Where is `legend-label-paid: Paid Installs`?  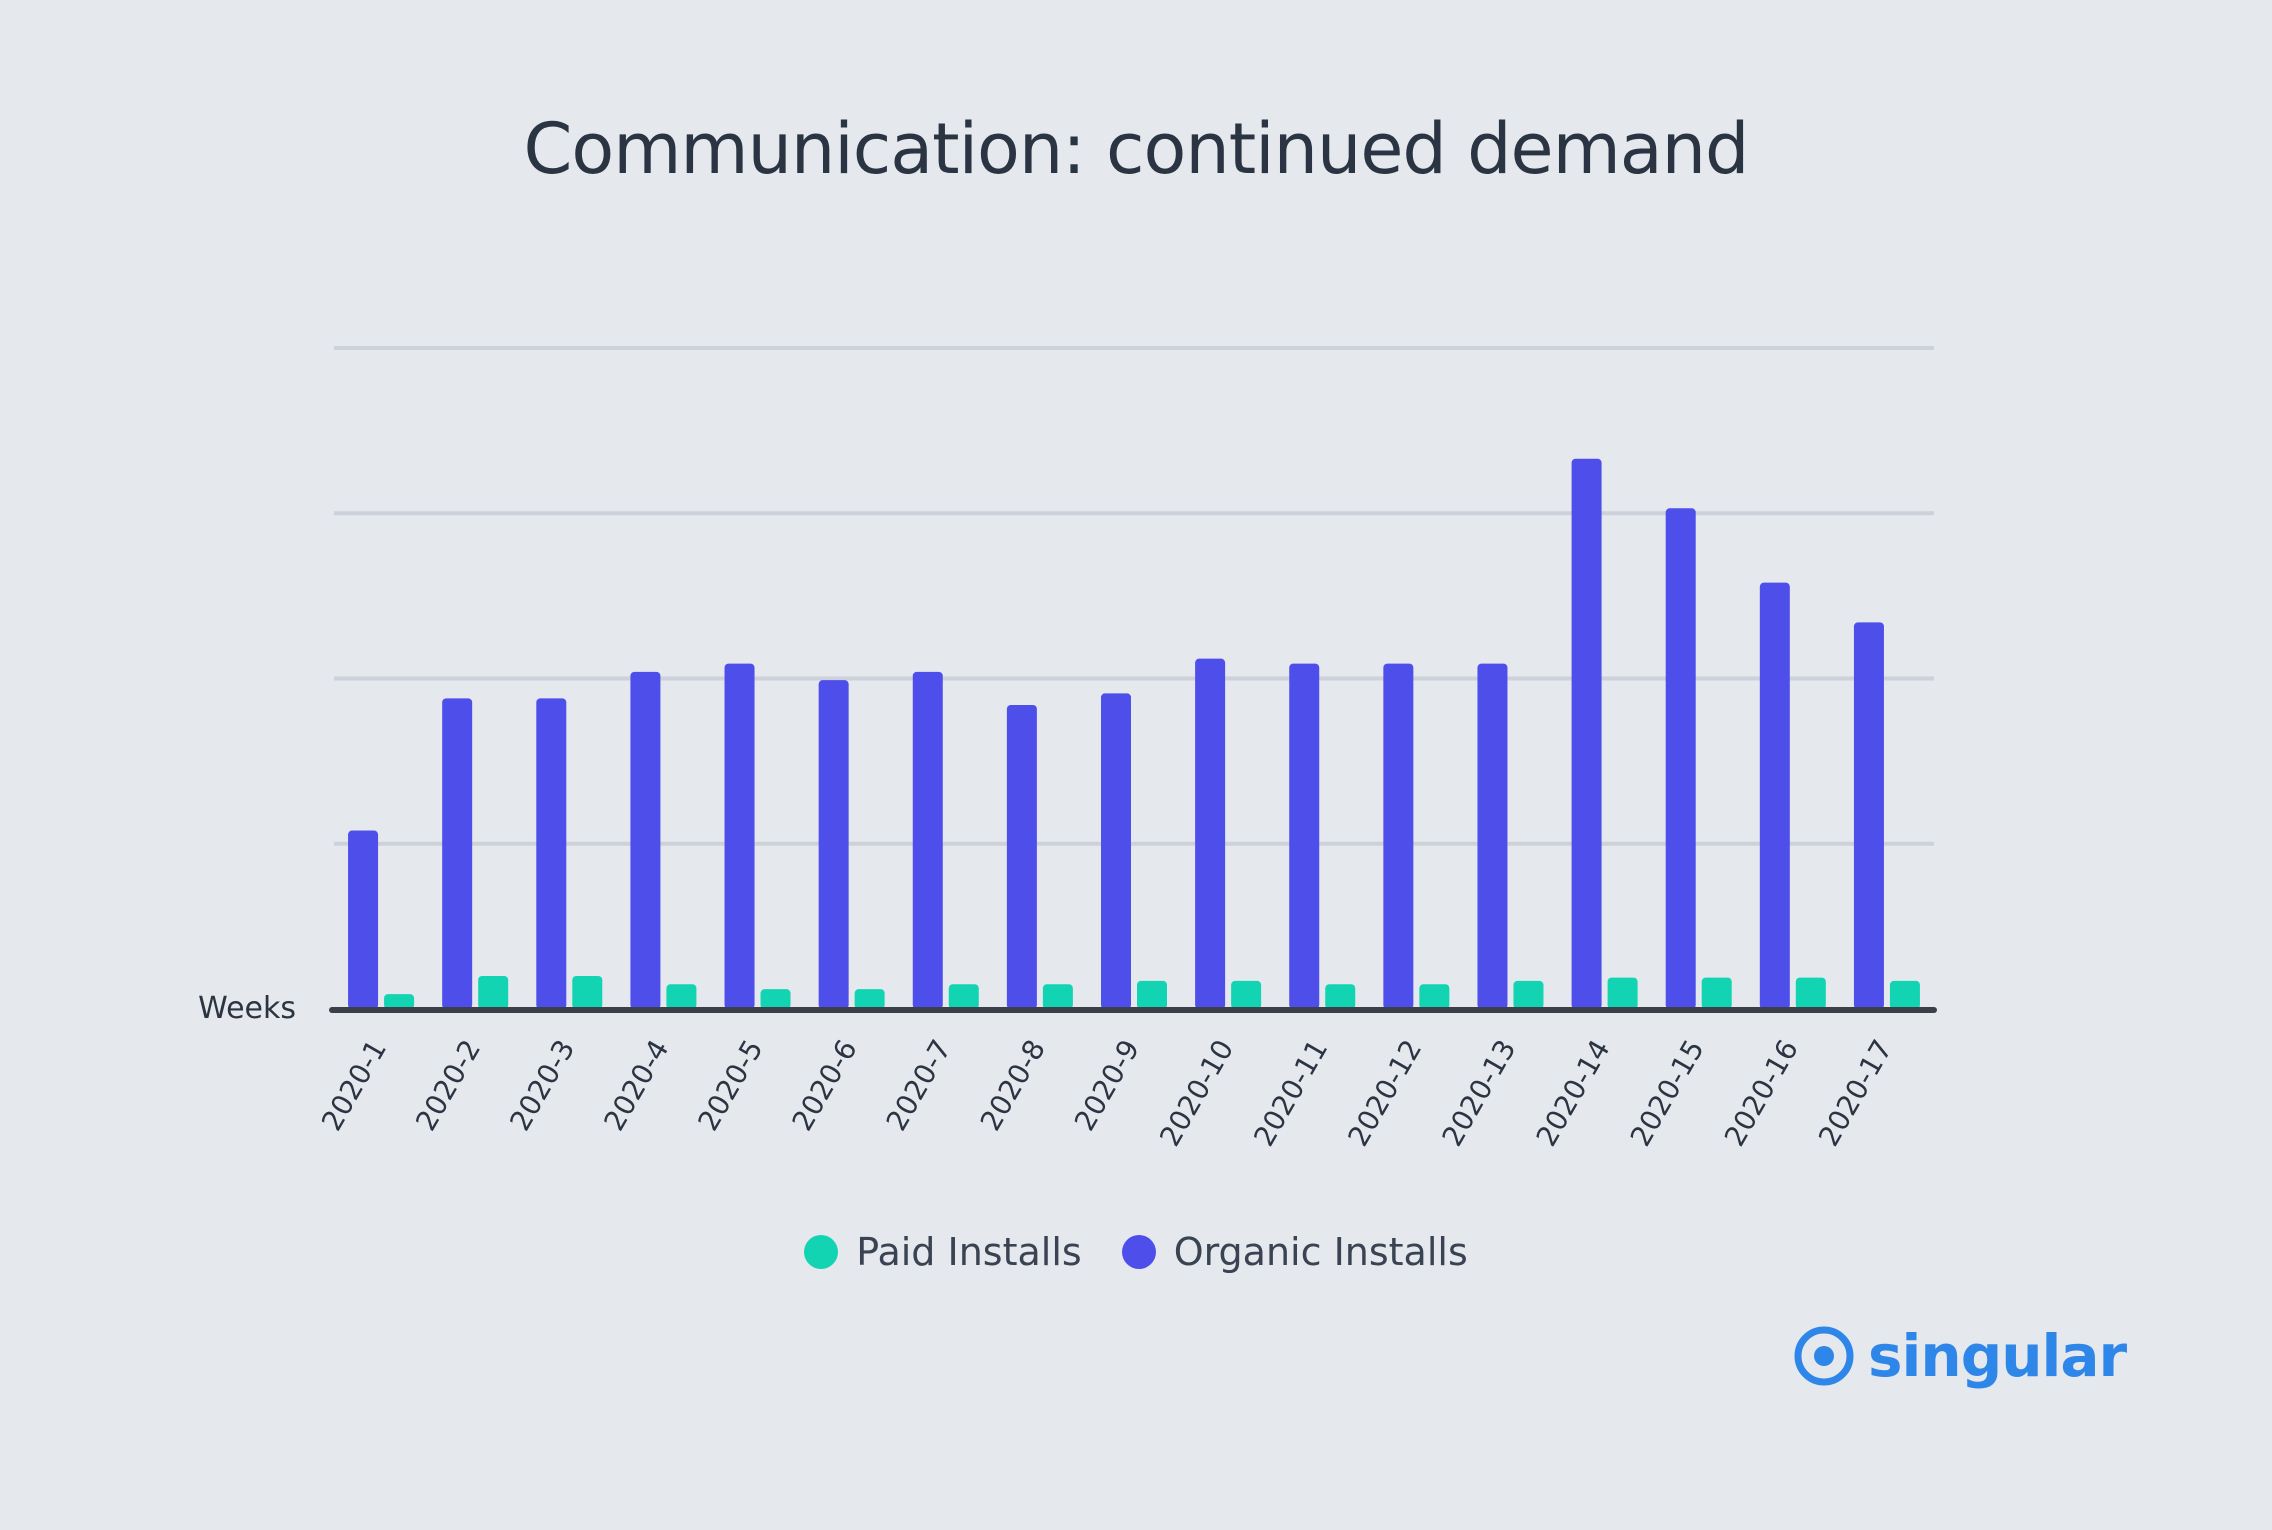 legend-label-paid: Paid Installs is located at coordinates (969, 1252).